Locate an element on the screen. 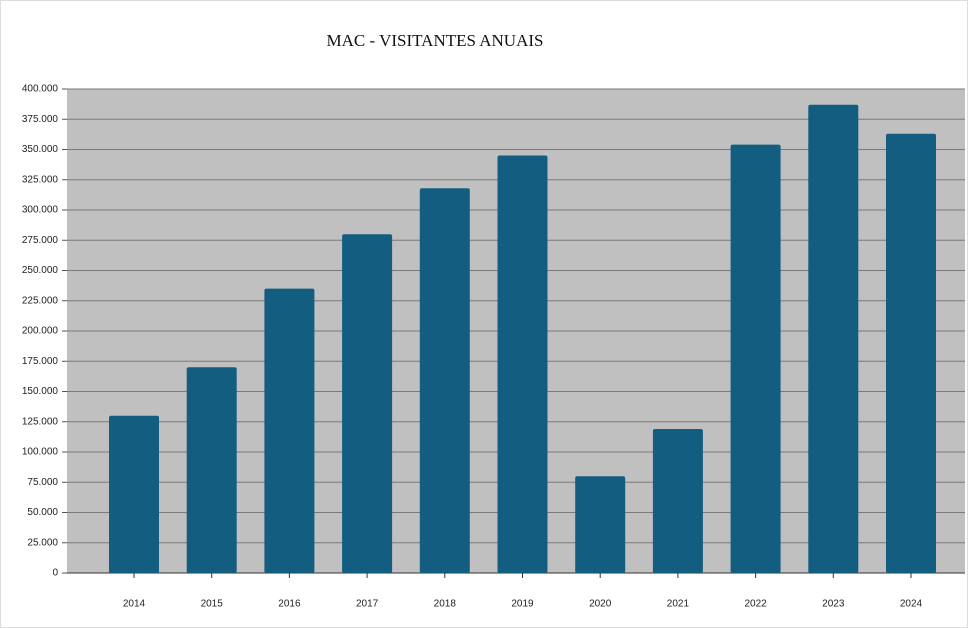 Image resolution: width=968 pixels, height=628 pixels. y-tick-label: 300.000 is located at coordinates (40, 210).